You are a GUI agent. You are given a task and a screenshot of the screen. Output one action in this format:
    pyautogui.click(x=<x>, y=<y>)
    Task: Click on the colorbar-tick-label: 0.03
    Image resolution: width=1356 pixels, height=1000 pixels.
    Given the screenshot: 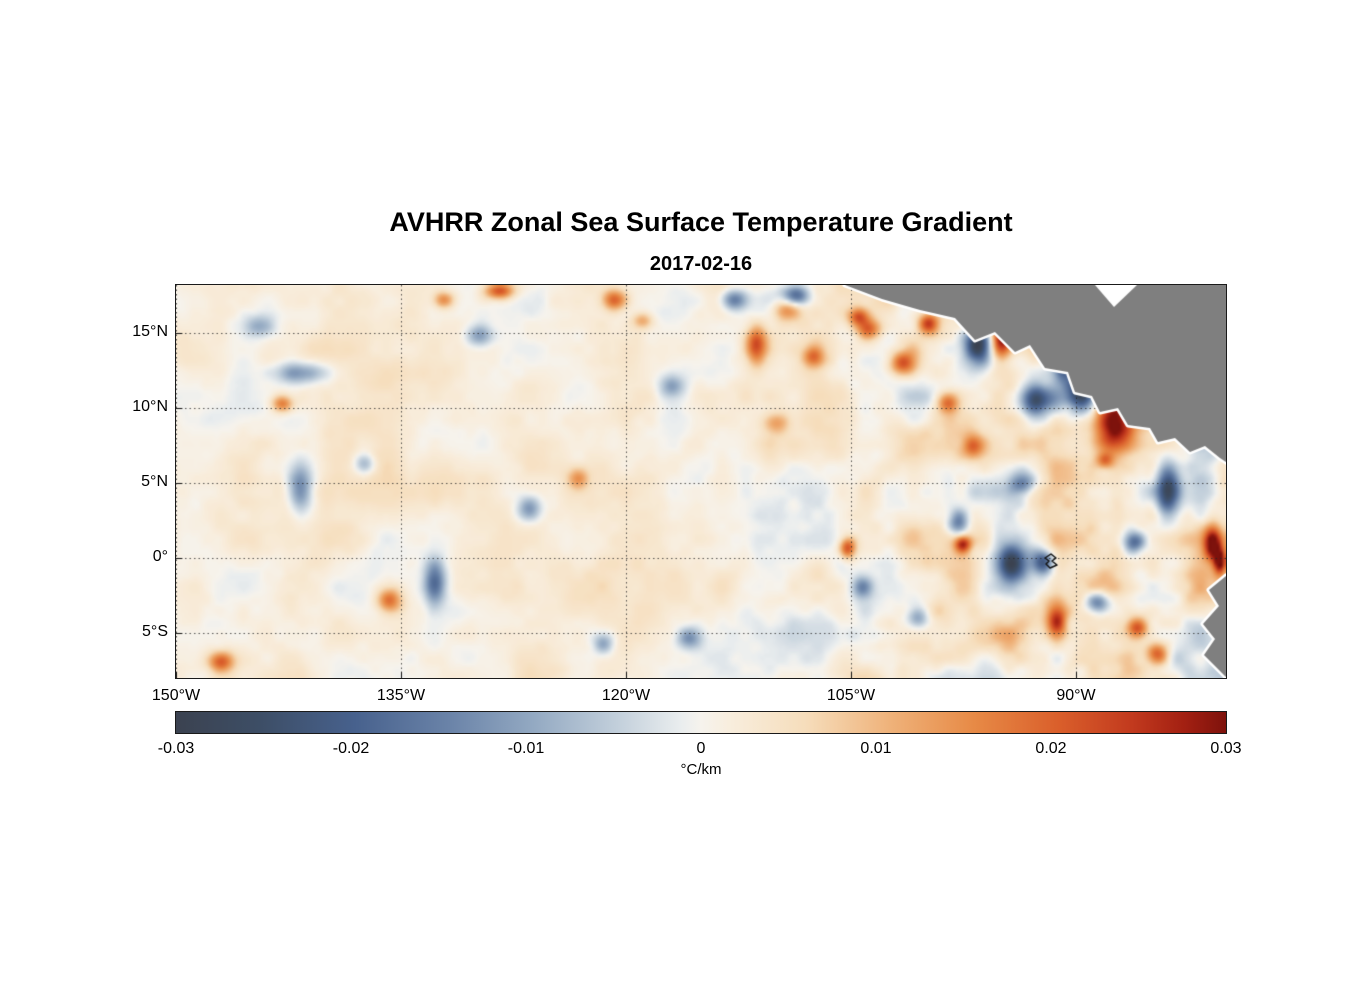 What is the action you would take?
    pyautogui.click(x=1226, y=748)
    